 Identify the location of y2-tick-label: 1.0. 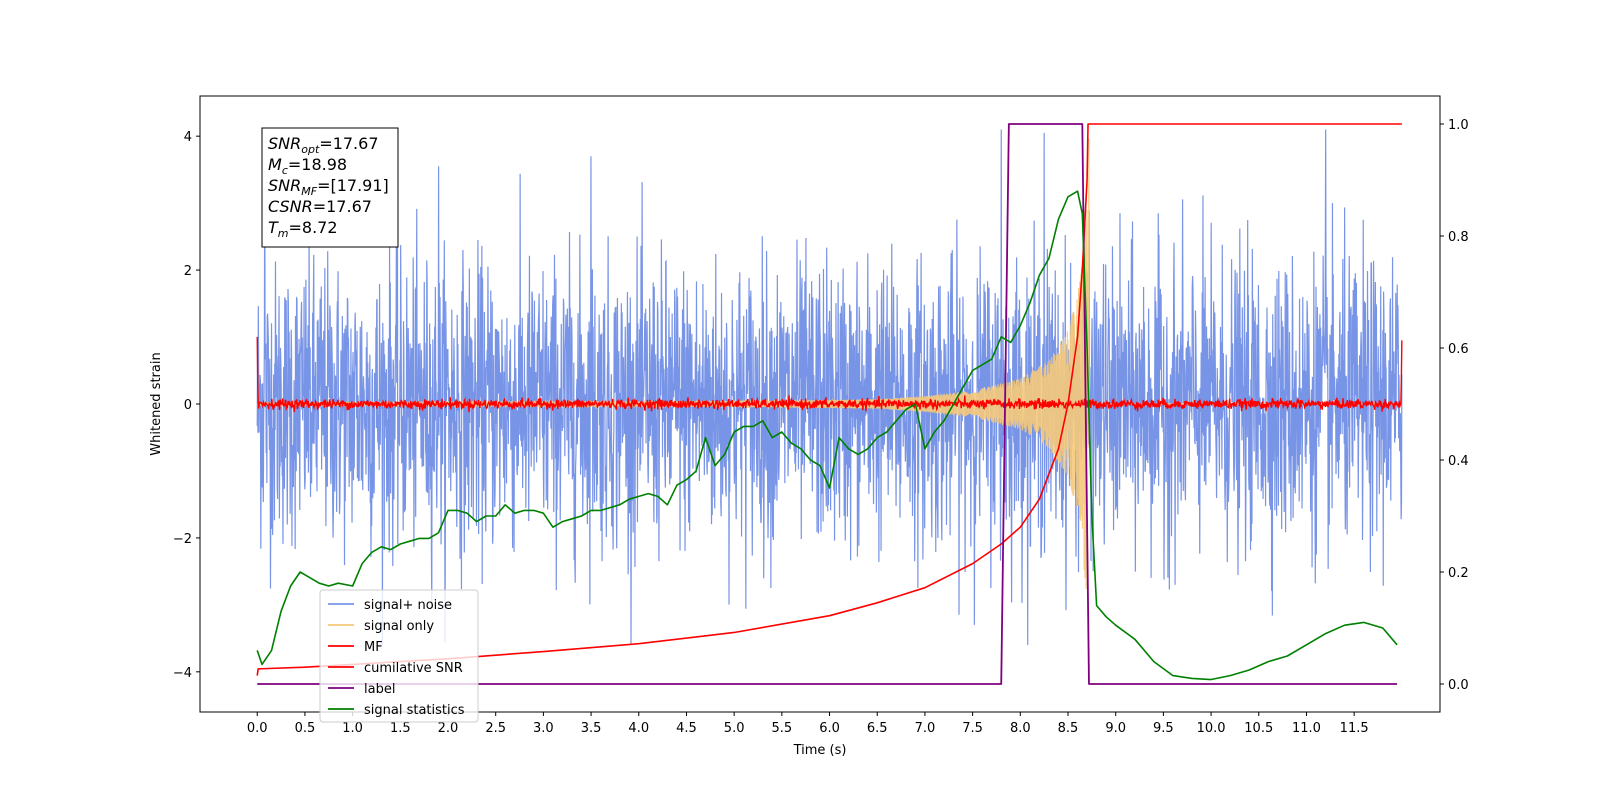
(1458, 125).